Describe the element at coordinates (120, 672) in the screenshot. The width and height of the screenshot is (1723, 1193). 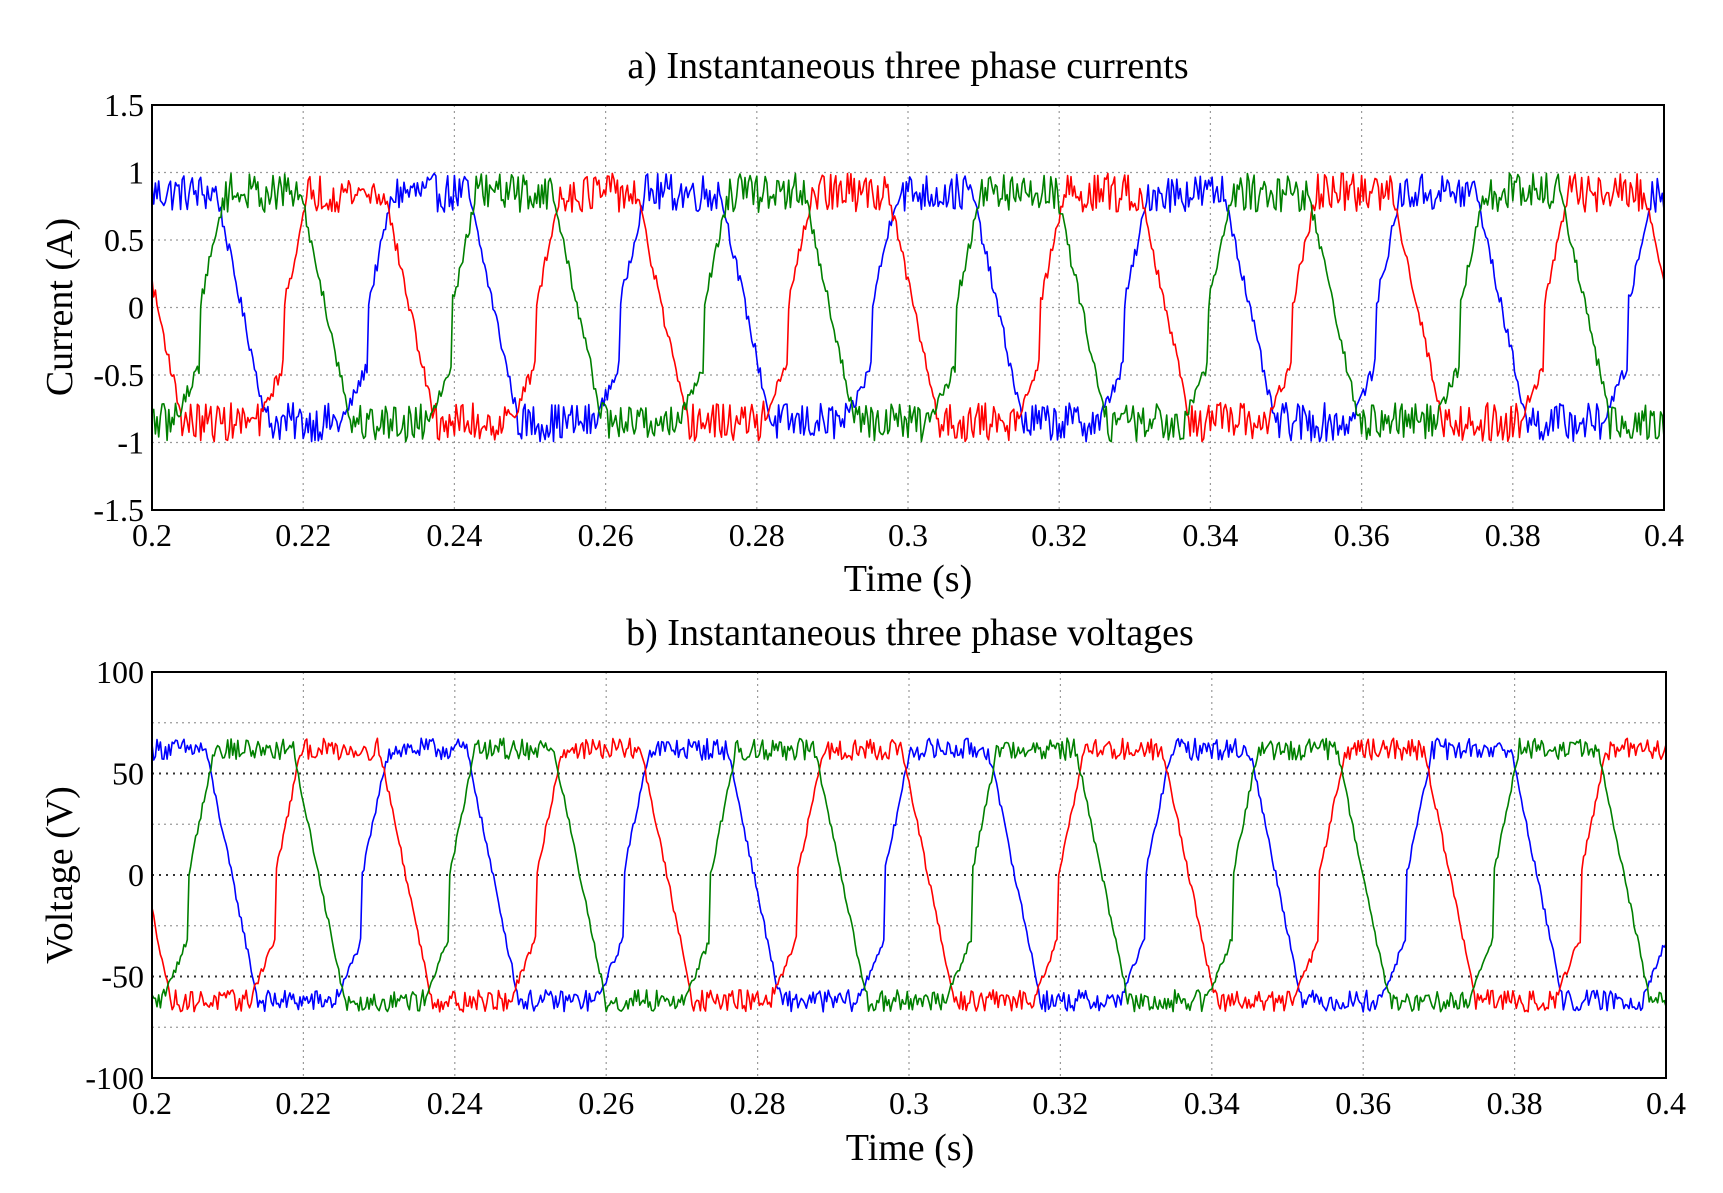
I see `y-tick-label: 100` at that location.